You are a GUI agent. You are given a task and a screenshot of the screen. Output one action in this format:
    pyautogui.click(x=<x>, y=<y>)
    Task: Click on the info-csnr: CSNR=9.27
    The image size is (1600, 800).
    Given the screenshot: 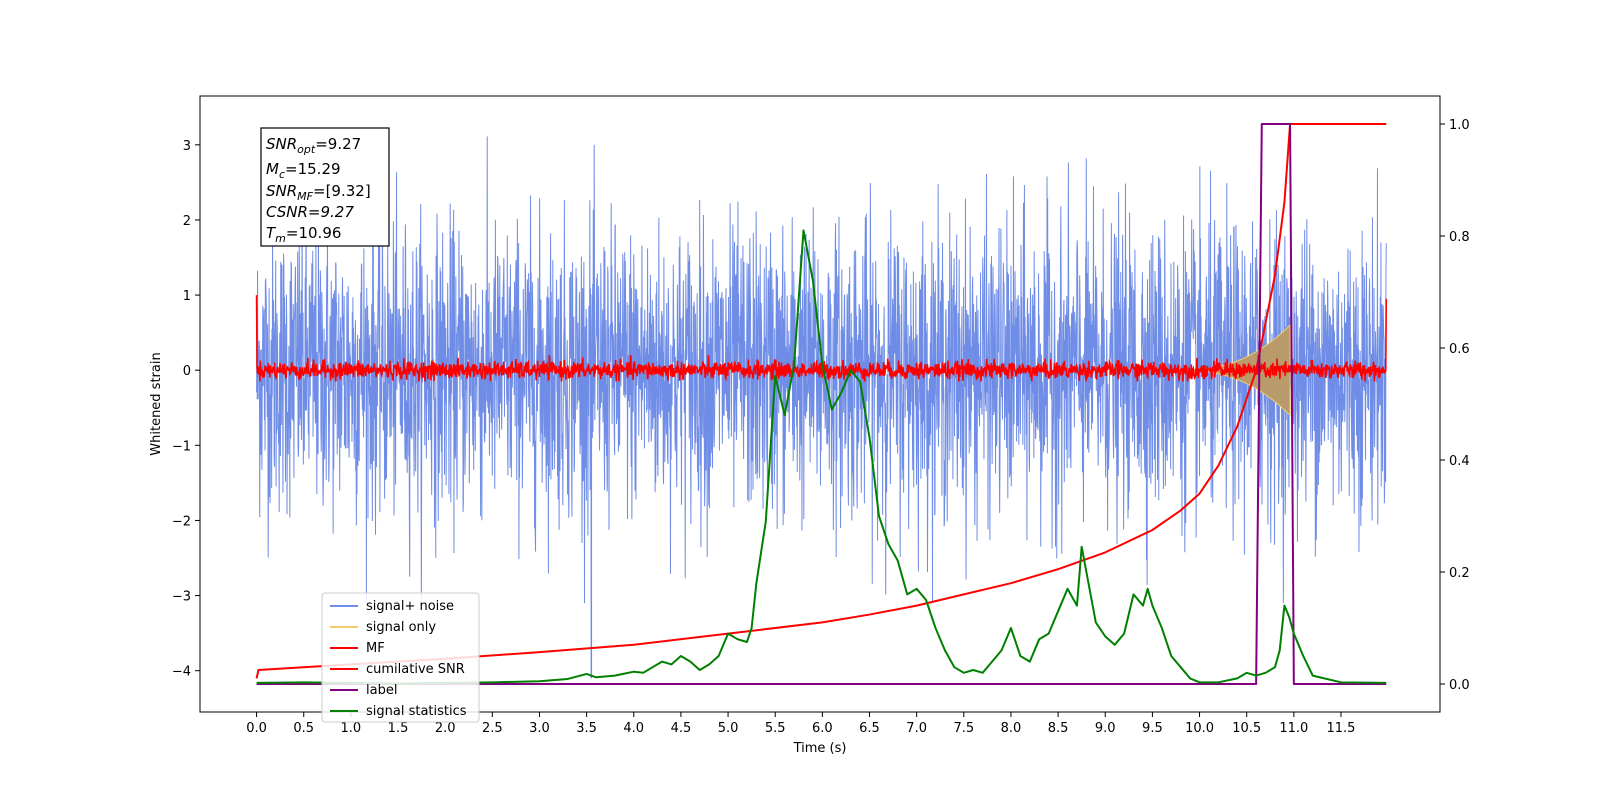 What is the action you would take?
    pyautogui.click(x=310, y=212)
    